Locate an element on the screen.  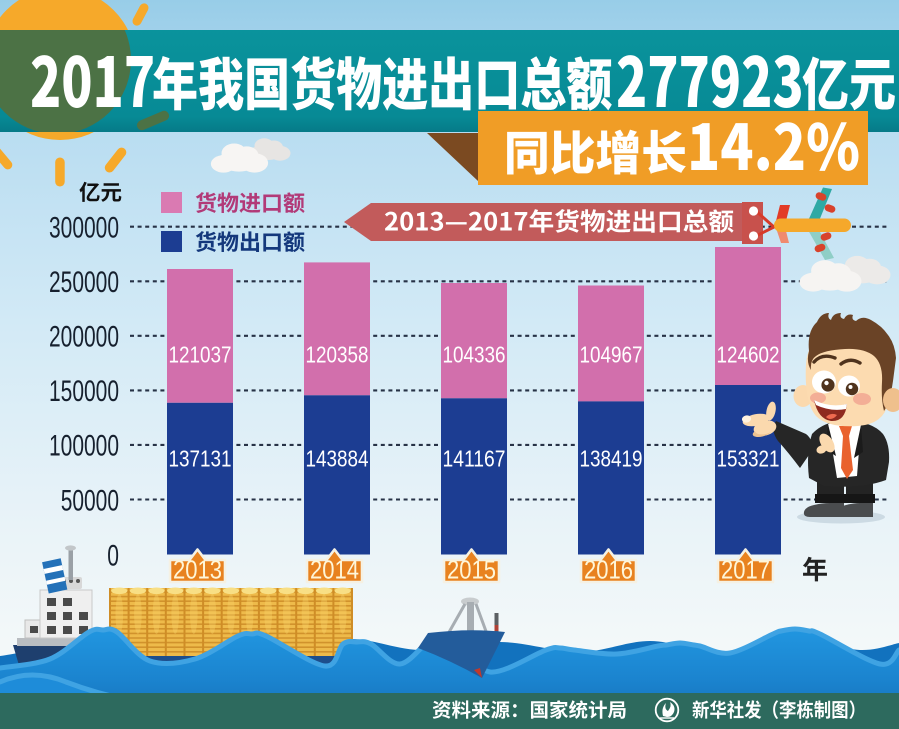
svg-text: 120358 is located at coordinates (337, 355).